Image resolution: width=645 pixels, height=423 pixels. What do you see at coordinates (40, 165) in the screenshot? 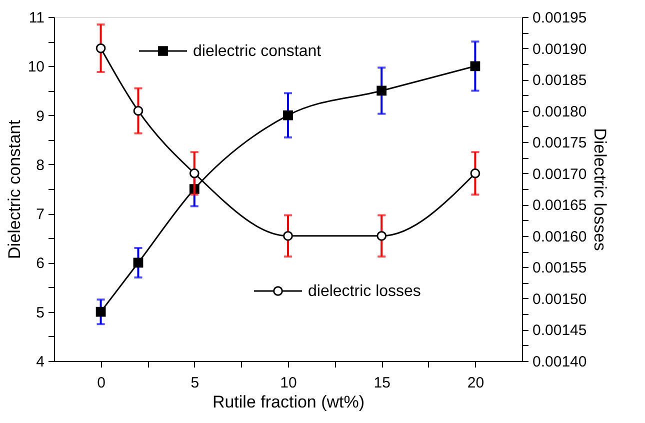
I see `y-tick-label: 8` at bounding box center [40, 165].